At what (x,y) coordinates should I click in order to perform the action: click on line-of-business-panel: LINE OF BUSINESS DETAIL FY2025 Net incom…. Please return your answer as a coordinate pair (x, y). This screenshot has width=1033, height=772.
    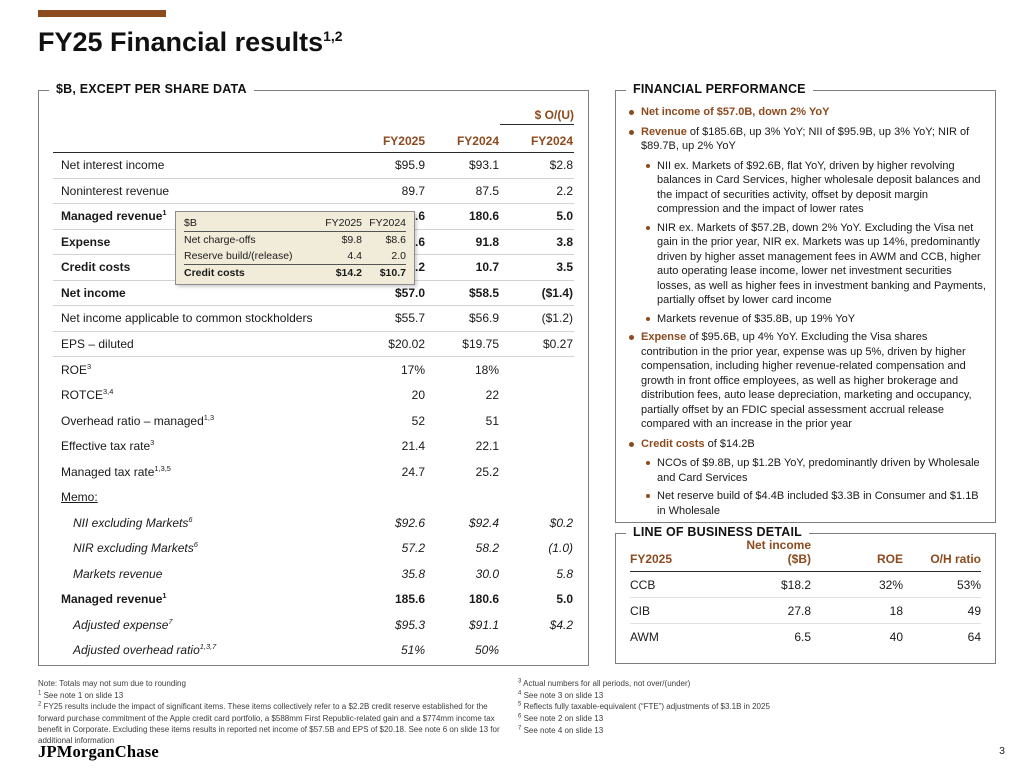
    Looking at the image, I should click on (805, 594).